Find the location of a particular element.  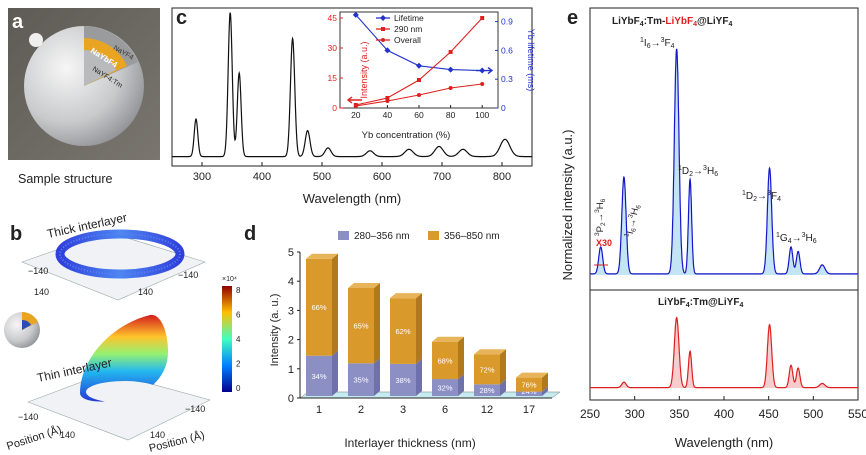

x-tick-label: 2 is located at coordinates (361, 410).